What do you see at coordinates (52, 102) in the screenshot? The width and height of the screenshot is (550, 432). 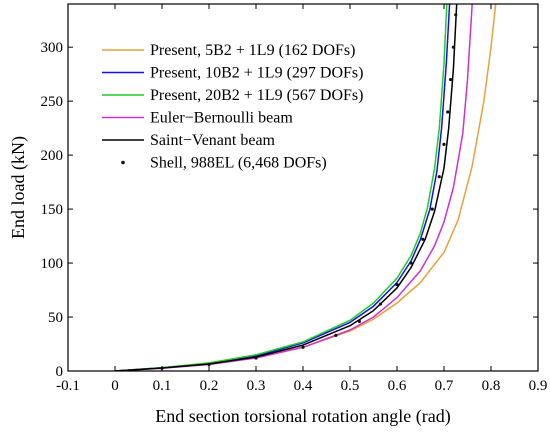 I see `y-tick-label: 250` at bounding box center [52, 102].